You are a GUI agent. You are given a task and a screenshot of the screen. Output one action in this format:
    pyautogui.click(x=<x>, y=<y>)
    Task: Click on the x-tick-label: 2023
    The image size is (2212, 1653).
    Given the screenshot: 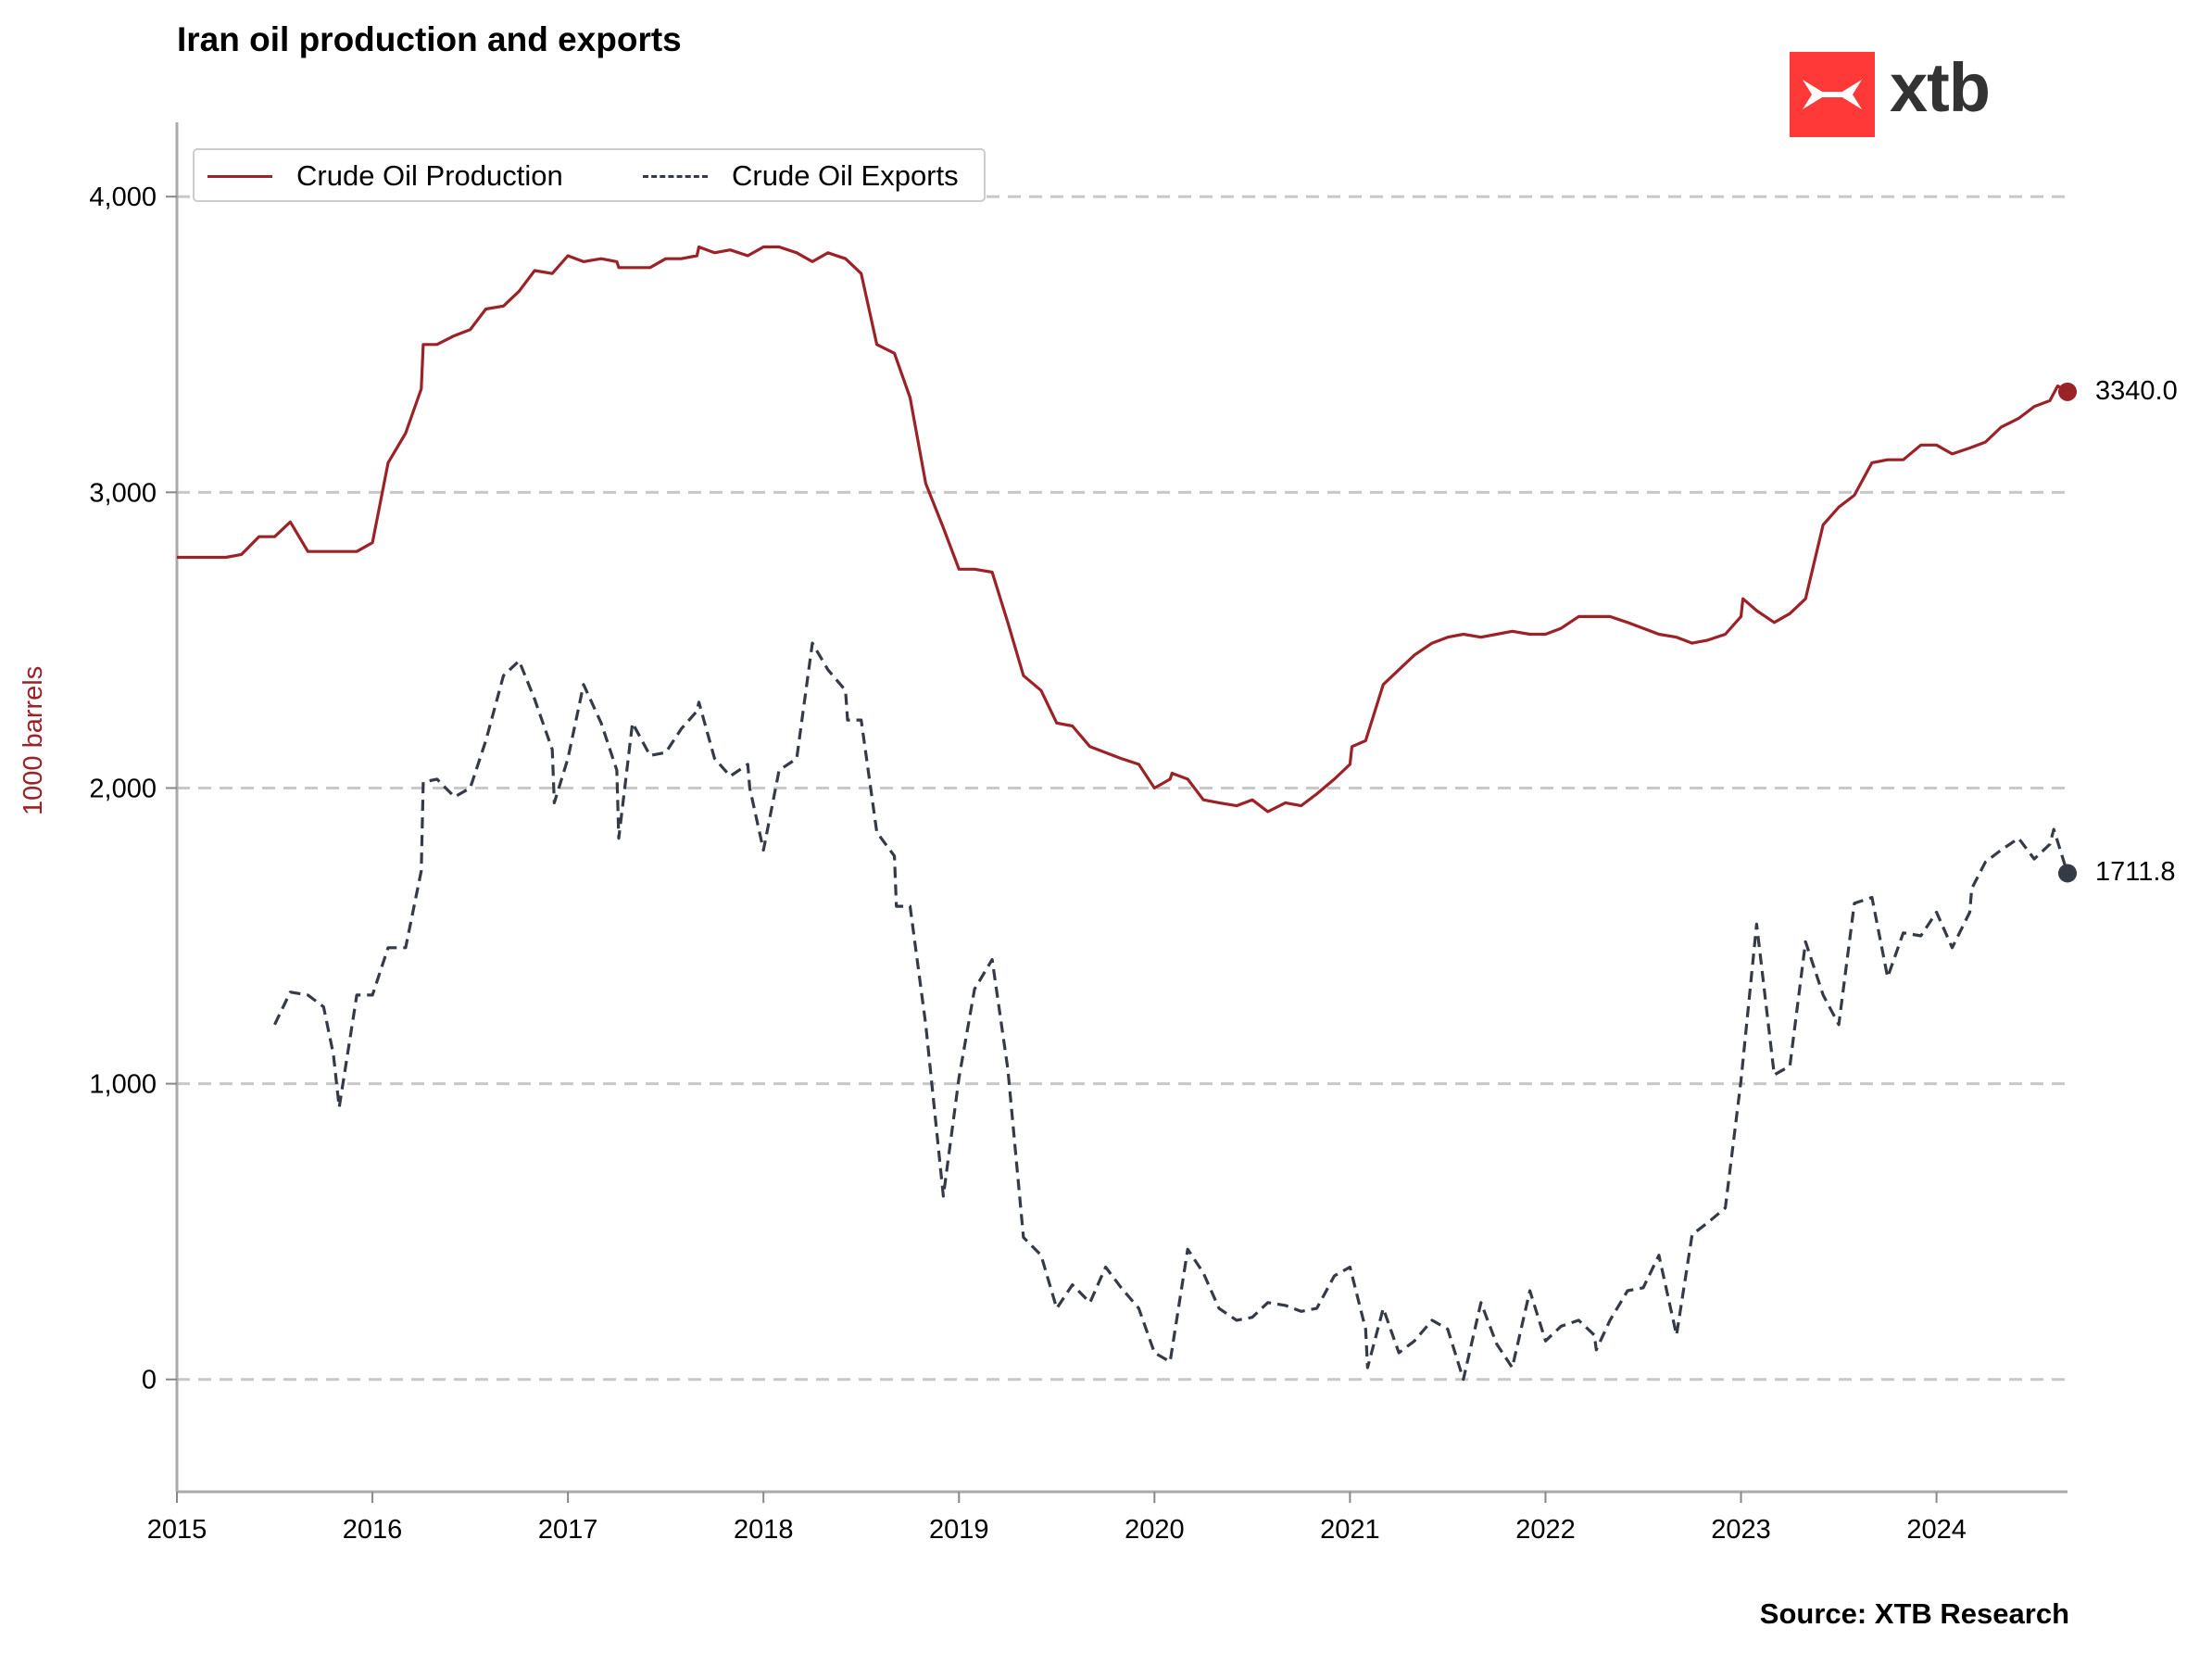 What is the action you would take?
    pyautogui.click(x=1741, y=1530)
    